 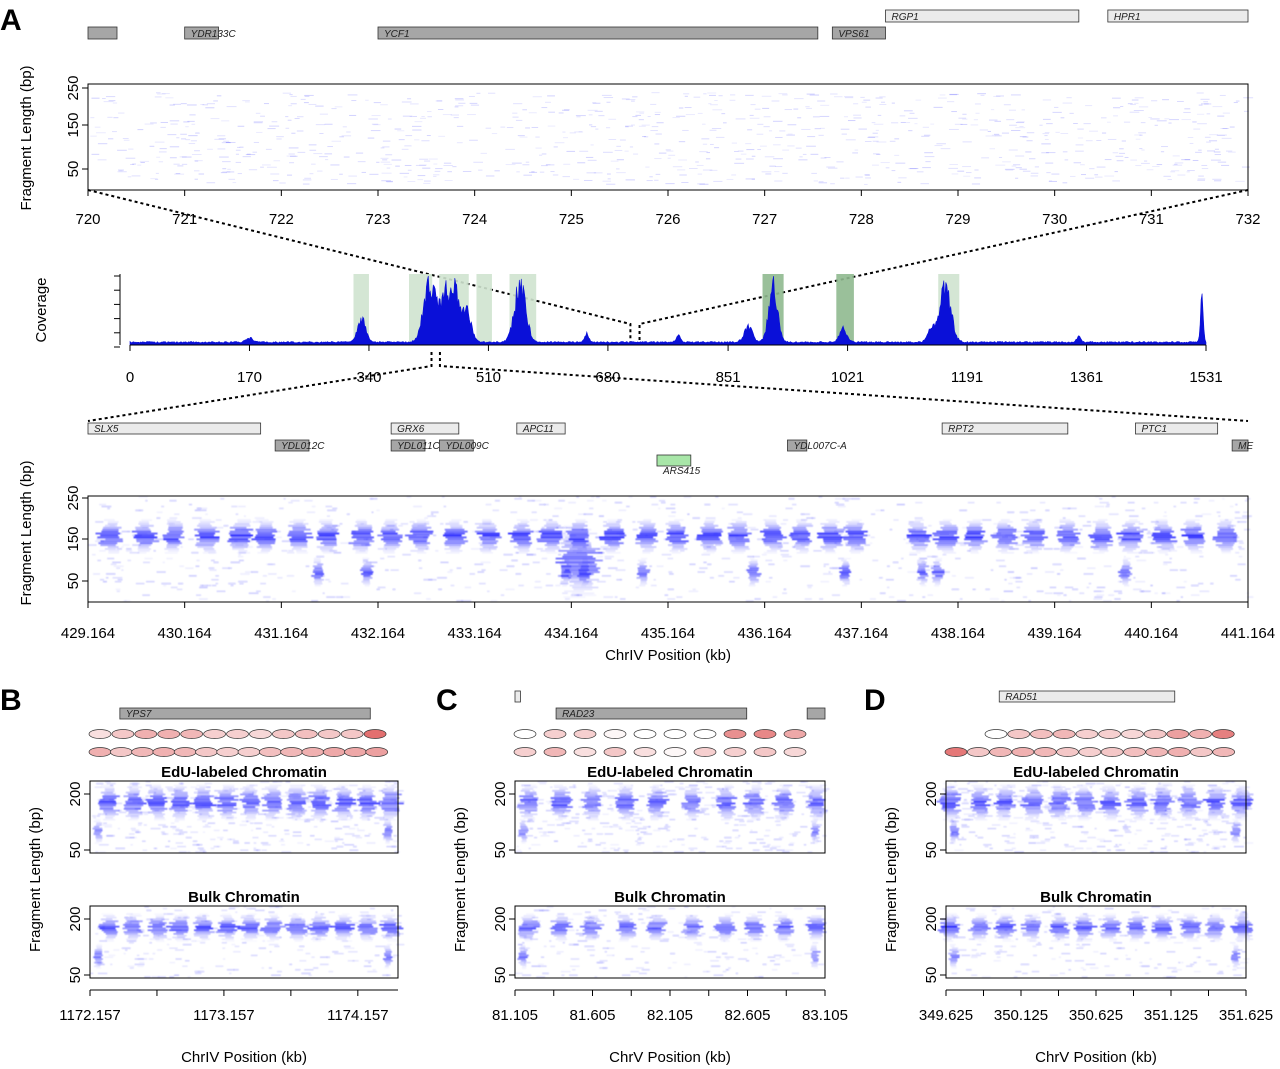 What do you see at coordinates (858, 33) in the screenshot?
I see `gene-VPS61` at bounding box center [858, 33].